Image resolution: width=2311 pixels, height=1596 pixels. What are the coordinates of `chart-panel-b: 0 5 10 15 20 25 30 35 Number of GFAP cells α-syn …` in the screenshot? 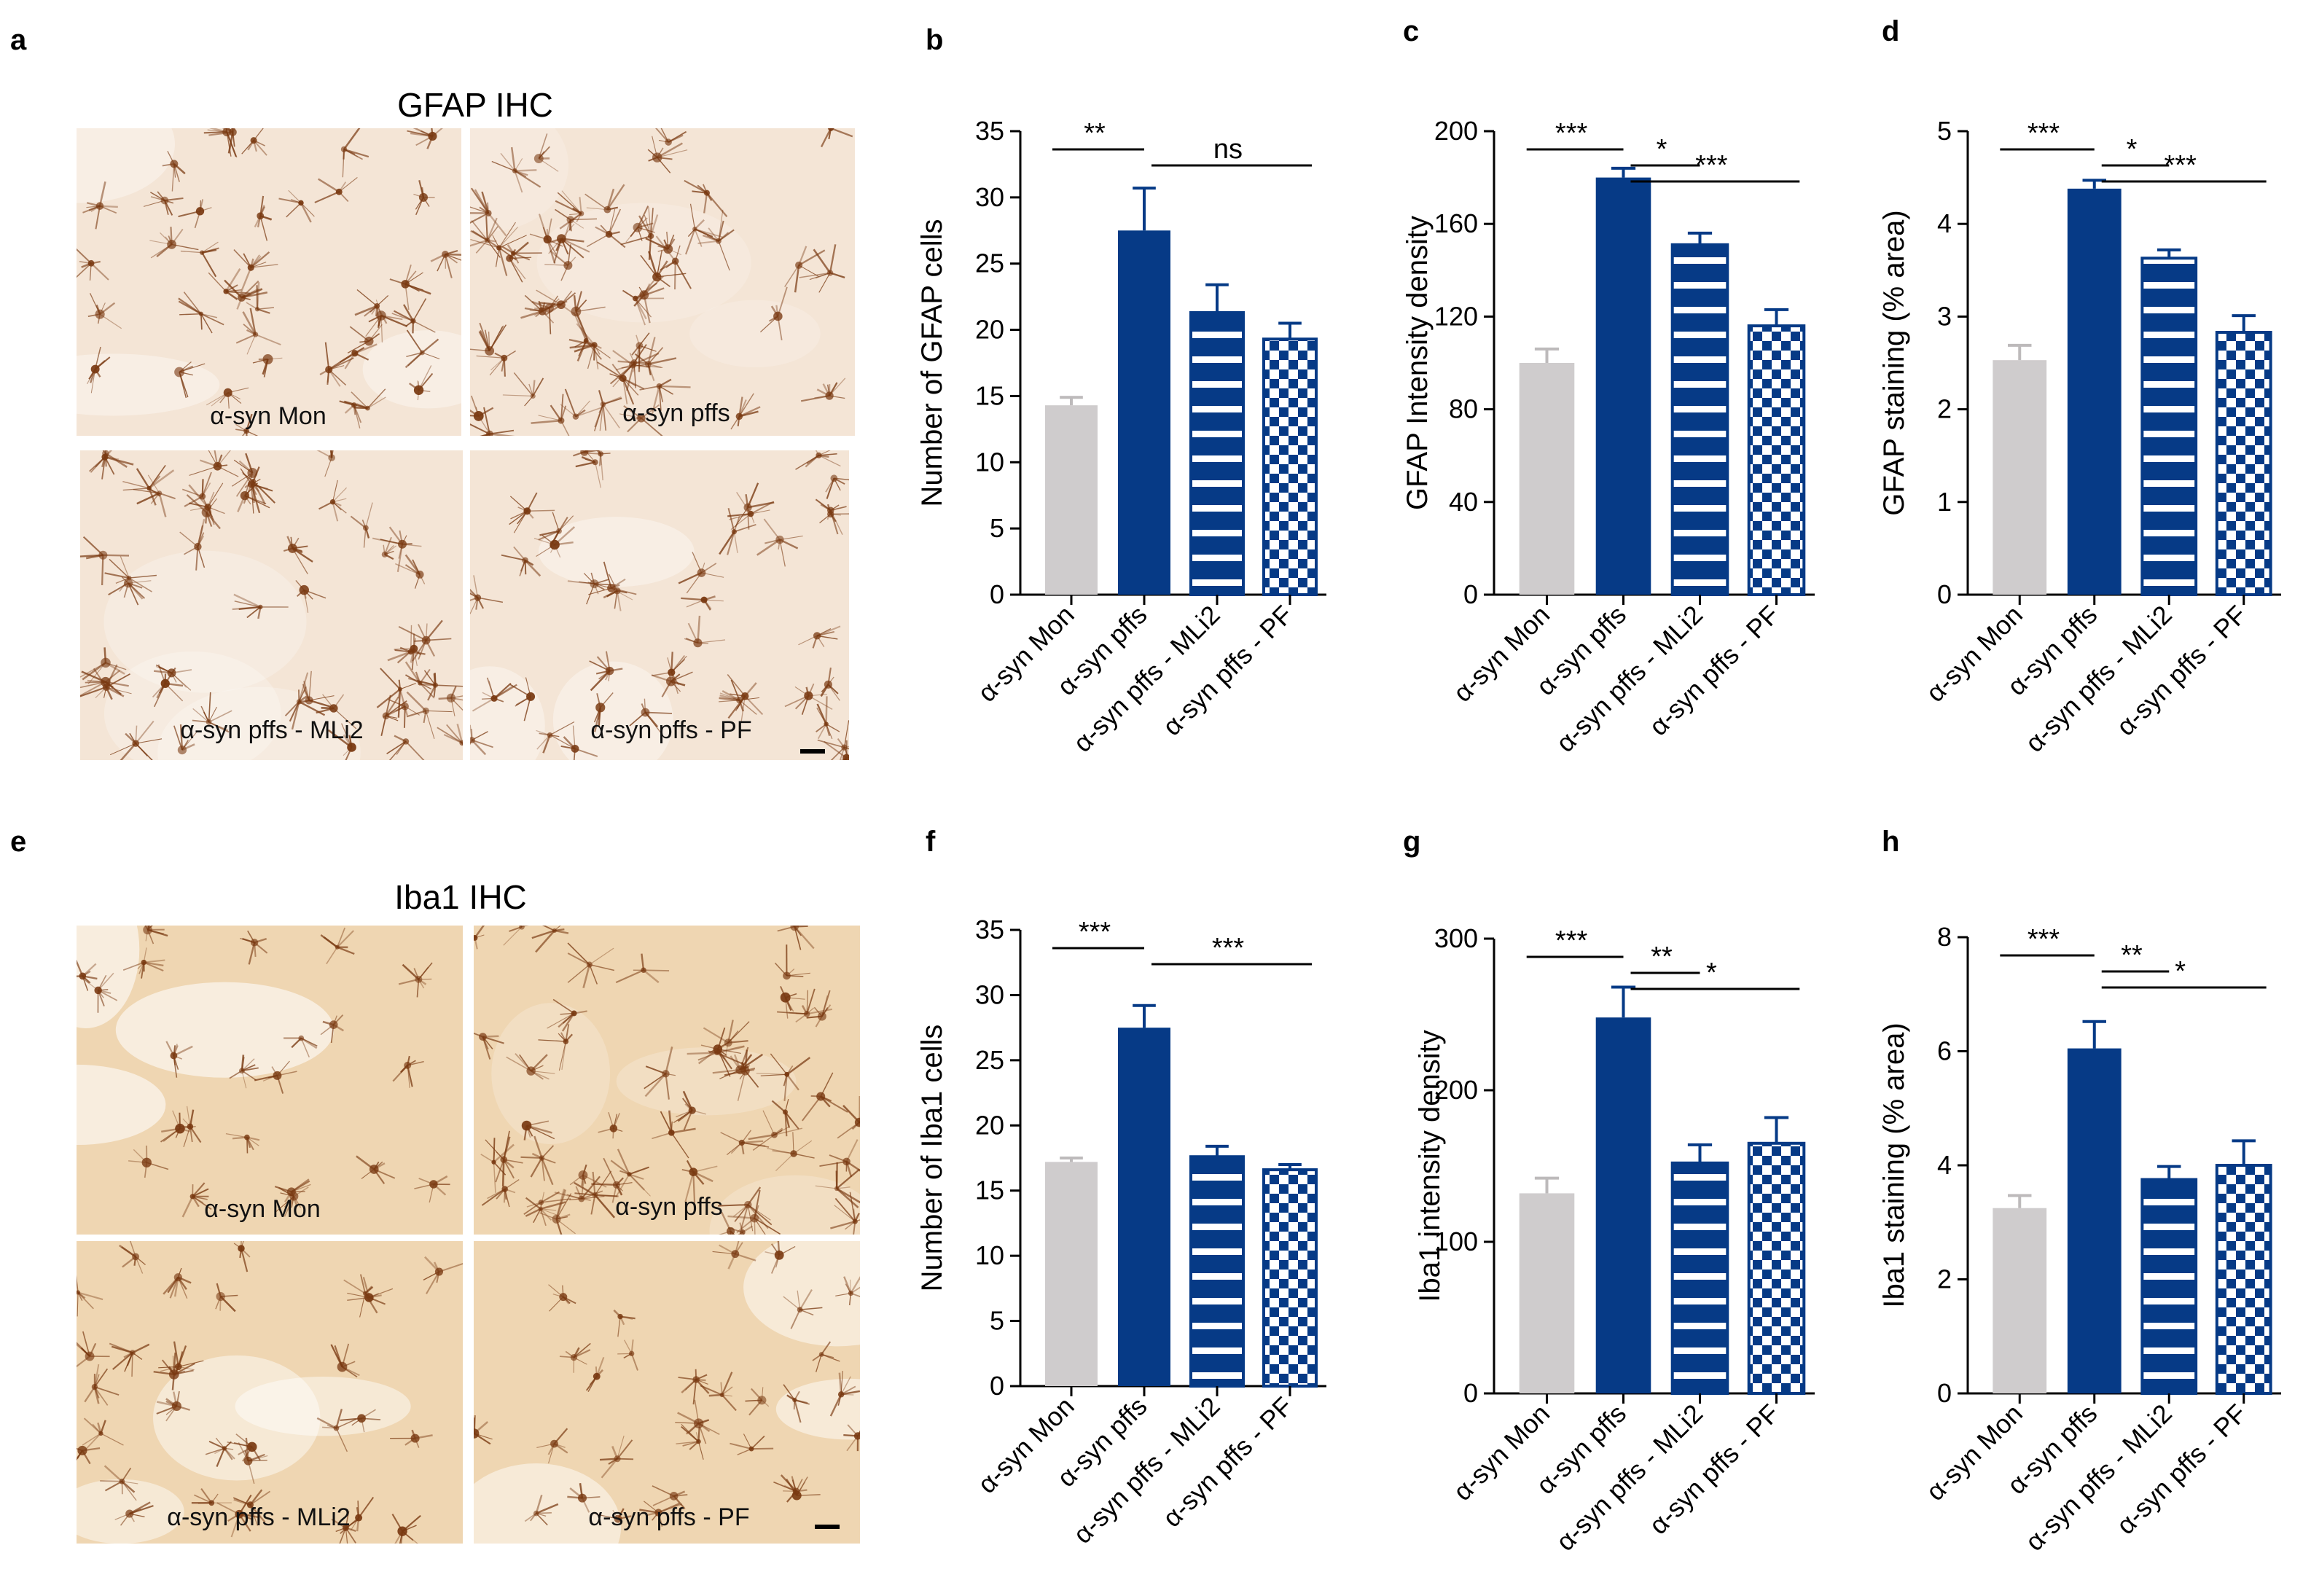 It's located at (1121, 437).